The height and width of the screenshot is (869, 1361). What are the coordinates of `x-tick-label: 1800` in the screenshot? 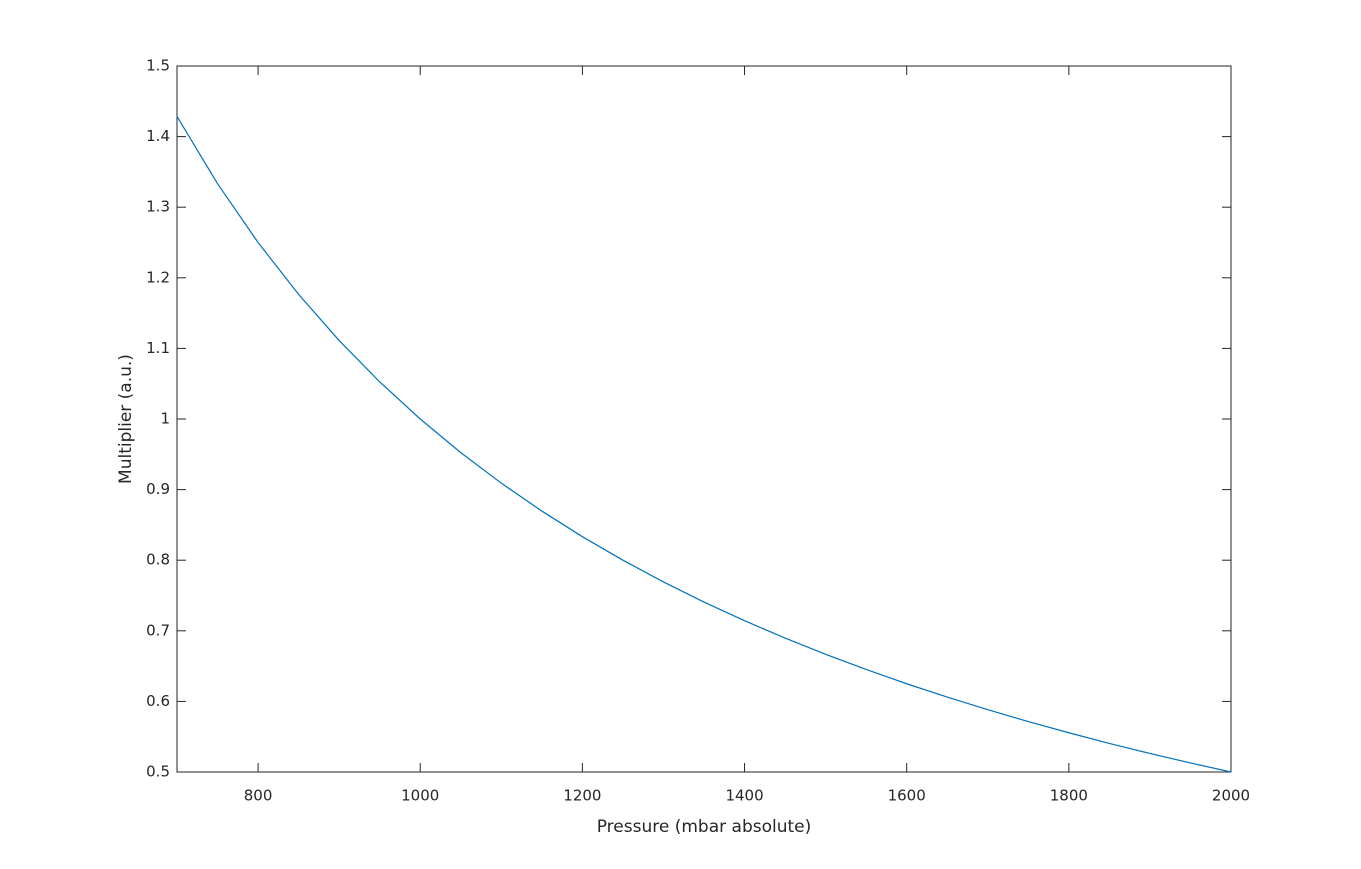 It's located at (1069, 796).